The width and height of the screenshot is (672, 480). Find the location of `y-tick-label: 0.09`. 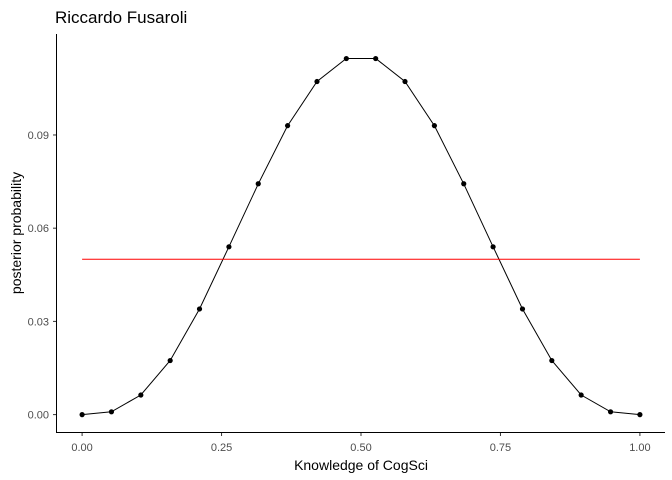

y-tick-label: 0.09 is located at coordinates (38, 136).